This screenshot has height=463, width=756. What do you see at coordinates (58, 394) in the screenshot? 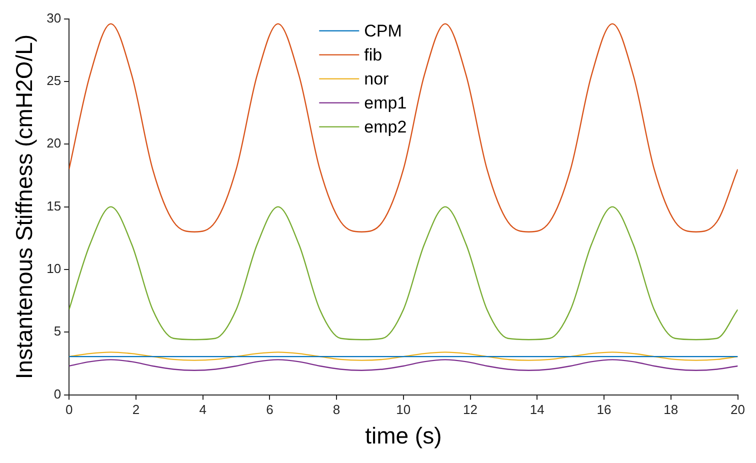
I see `y-tick-label: 0` at bounding box center [58, 394].